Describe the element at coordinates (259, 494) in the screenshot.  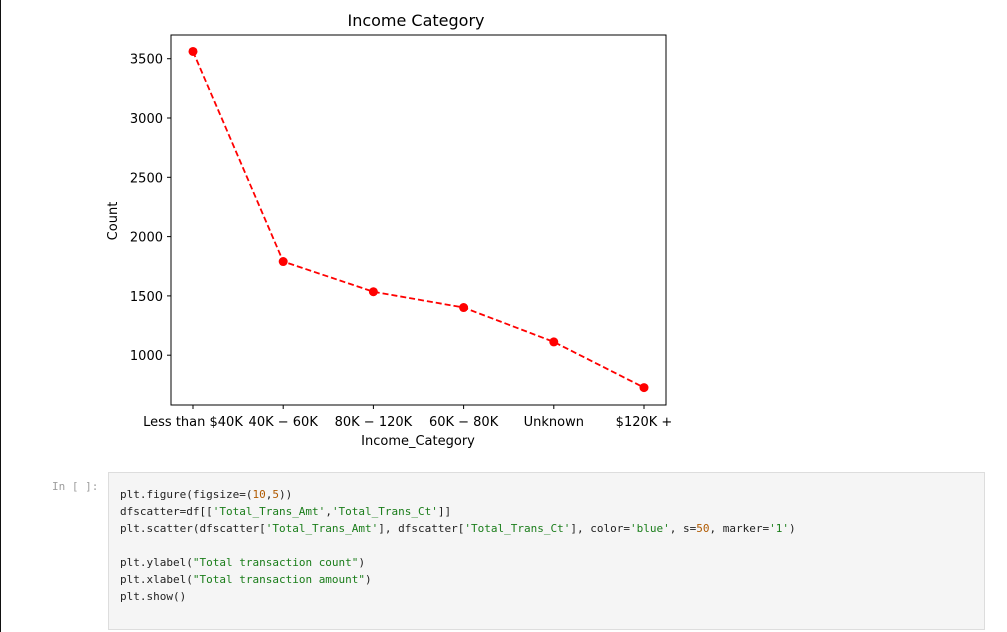
I see `code-token: 10` at that location.